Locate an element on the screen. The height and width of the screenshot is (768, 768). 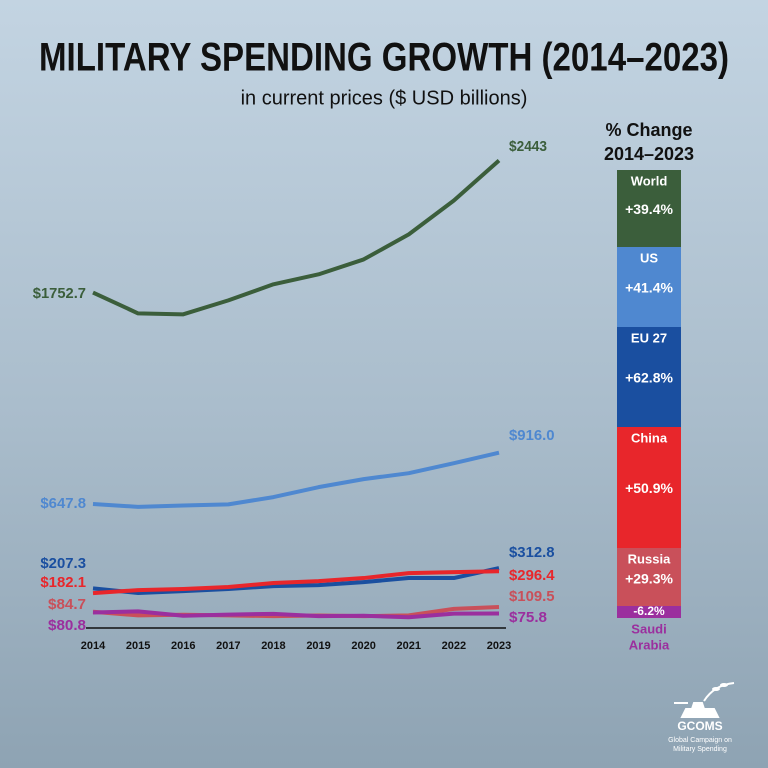
panel-change: +29.3% is located at coordinates (649, 579).